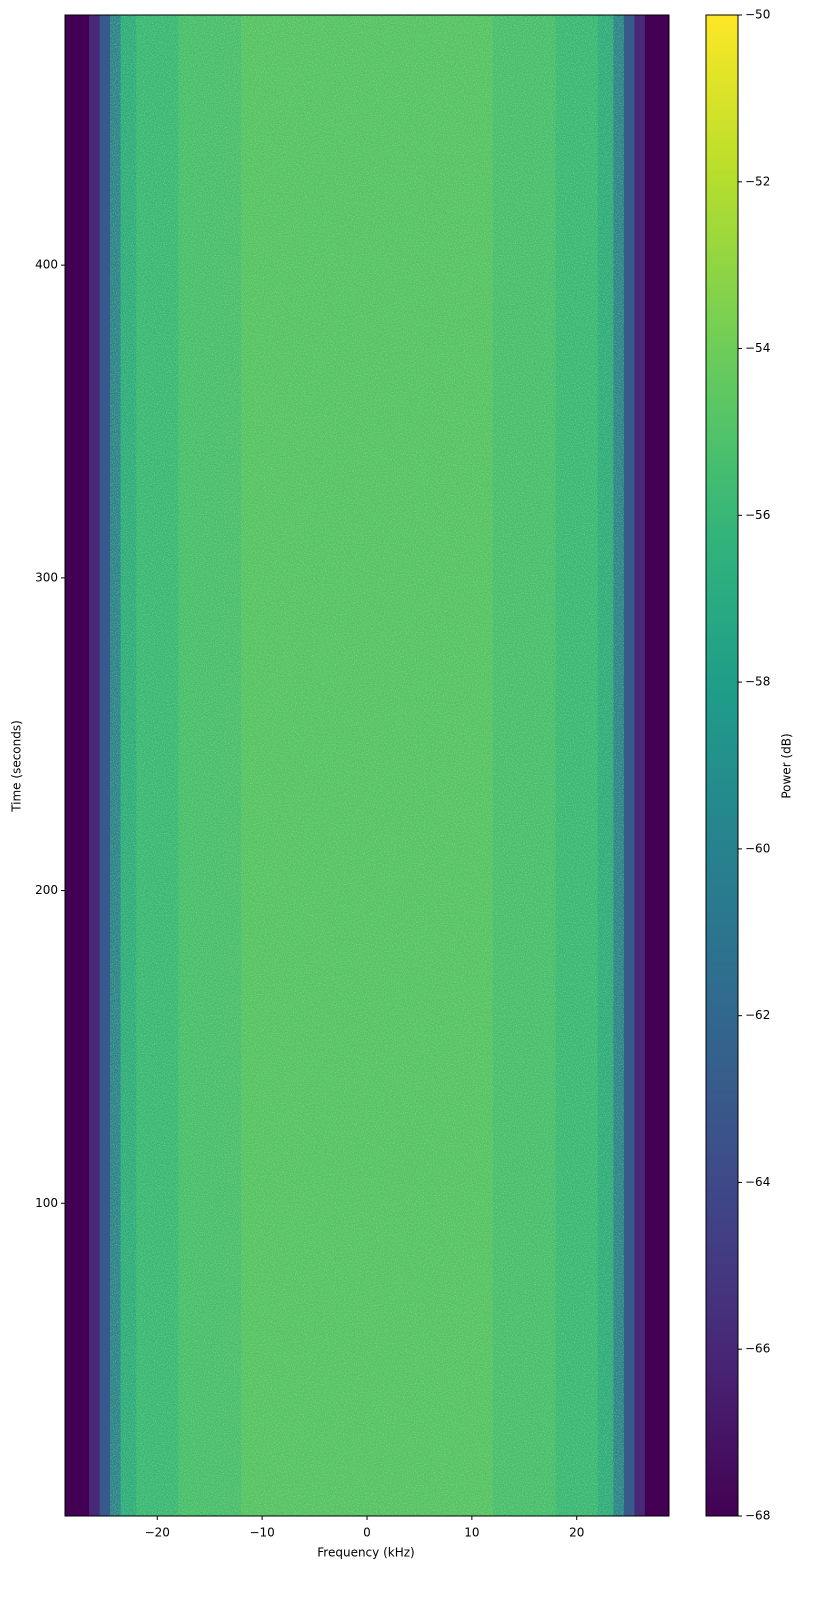  Describe the element at coordinates (757, 682) in the screenshot. I see `colorbar-tick-label: −58` at that location.